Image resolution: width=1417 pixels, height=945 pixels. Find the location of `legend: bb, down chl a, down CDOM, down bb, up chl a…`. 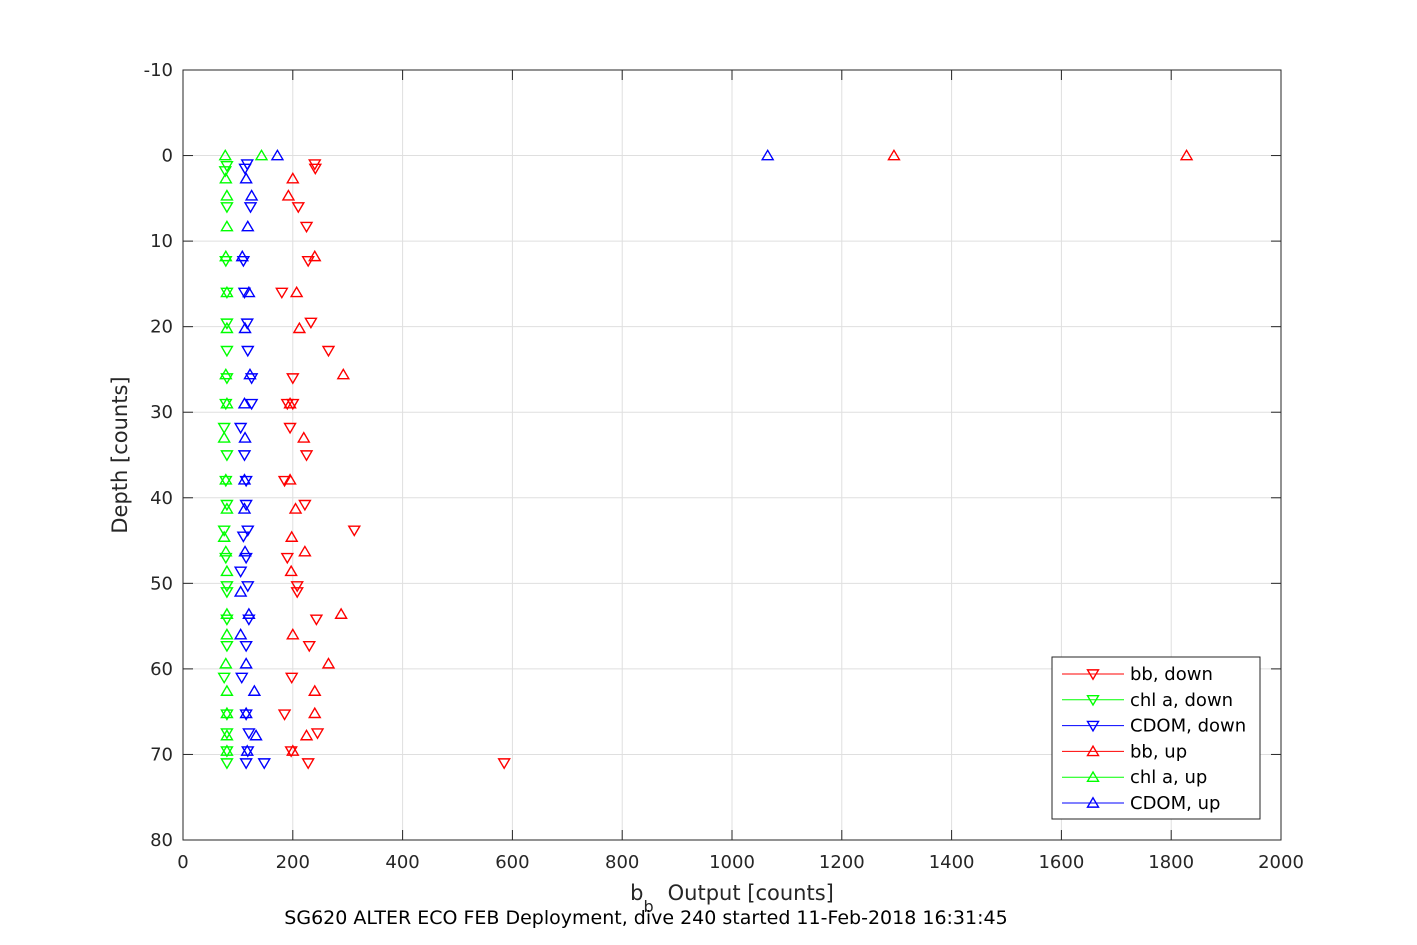

legend: bb, down chl a, down CDOM, down bb, up chl a… is located at coordinates (1156, 738).